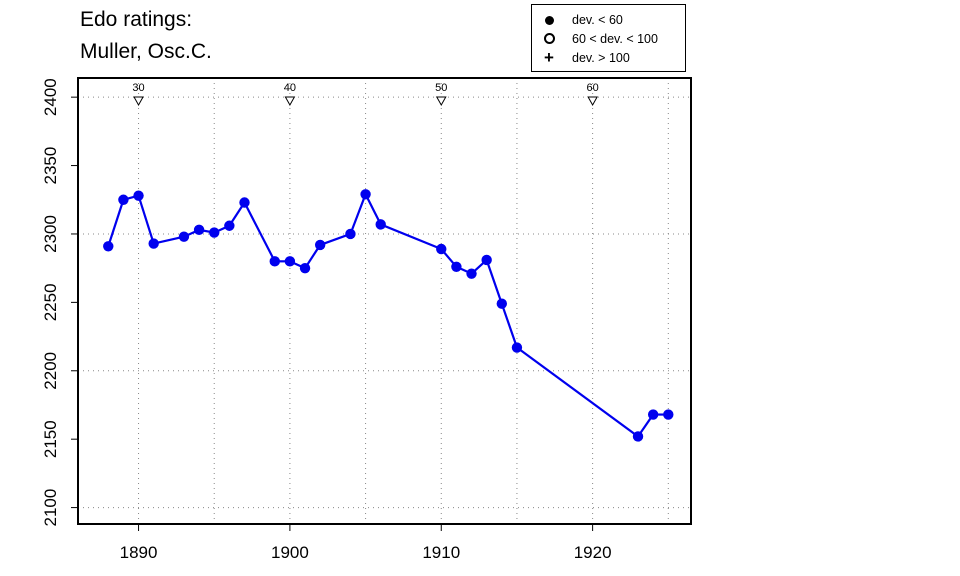 This screenshot has height=576, width=960. I want to click on age-marker-label: 30, so click(138, 88).